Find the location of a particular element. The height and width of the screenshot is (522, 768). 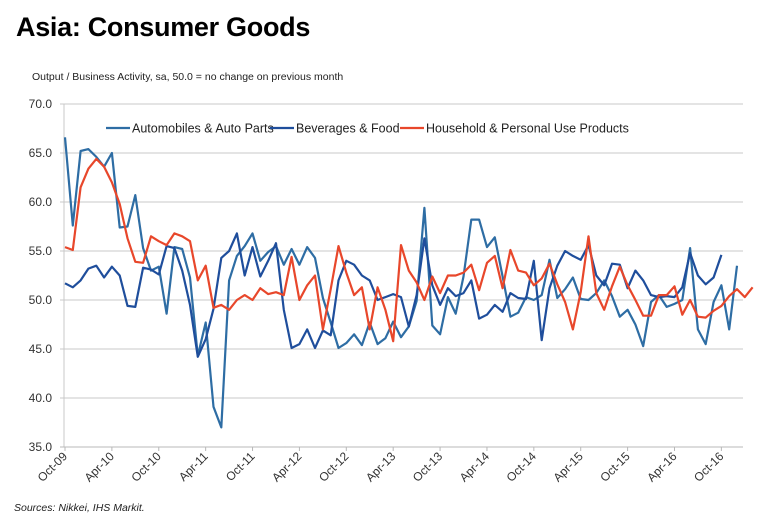

x-tick-label: Oct-11 is located at coordinates (240, 466).